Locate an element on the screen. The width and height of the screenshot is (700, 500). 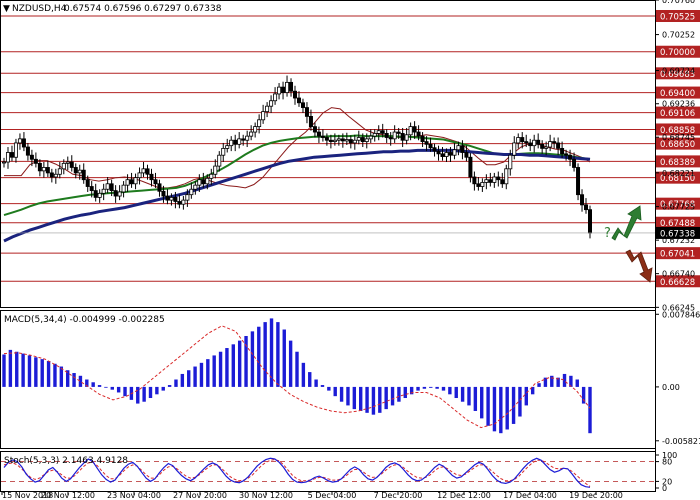
level-label: 0.67768 is located at coordinates (677, 205).